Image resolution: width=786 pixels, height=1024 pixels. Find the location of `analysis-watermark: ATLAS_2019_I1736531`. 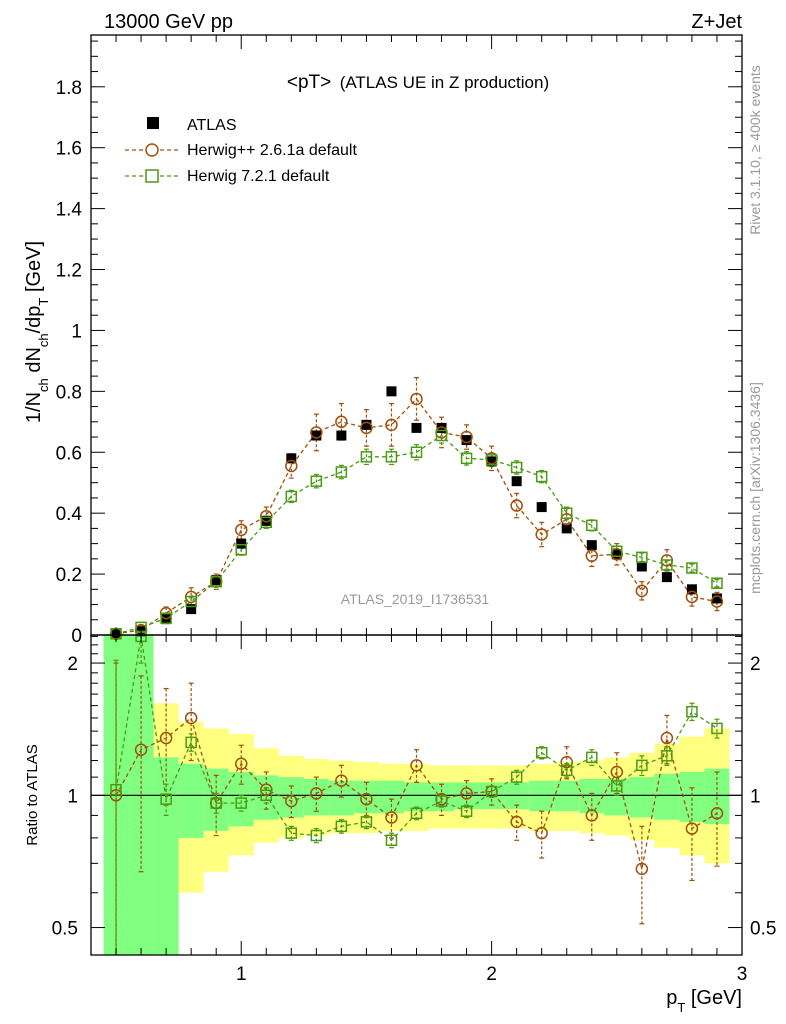

analysis-watermark: ATLAS_2019_I1736531 is located at coordinates (415, 599).